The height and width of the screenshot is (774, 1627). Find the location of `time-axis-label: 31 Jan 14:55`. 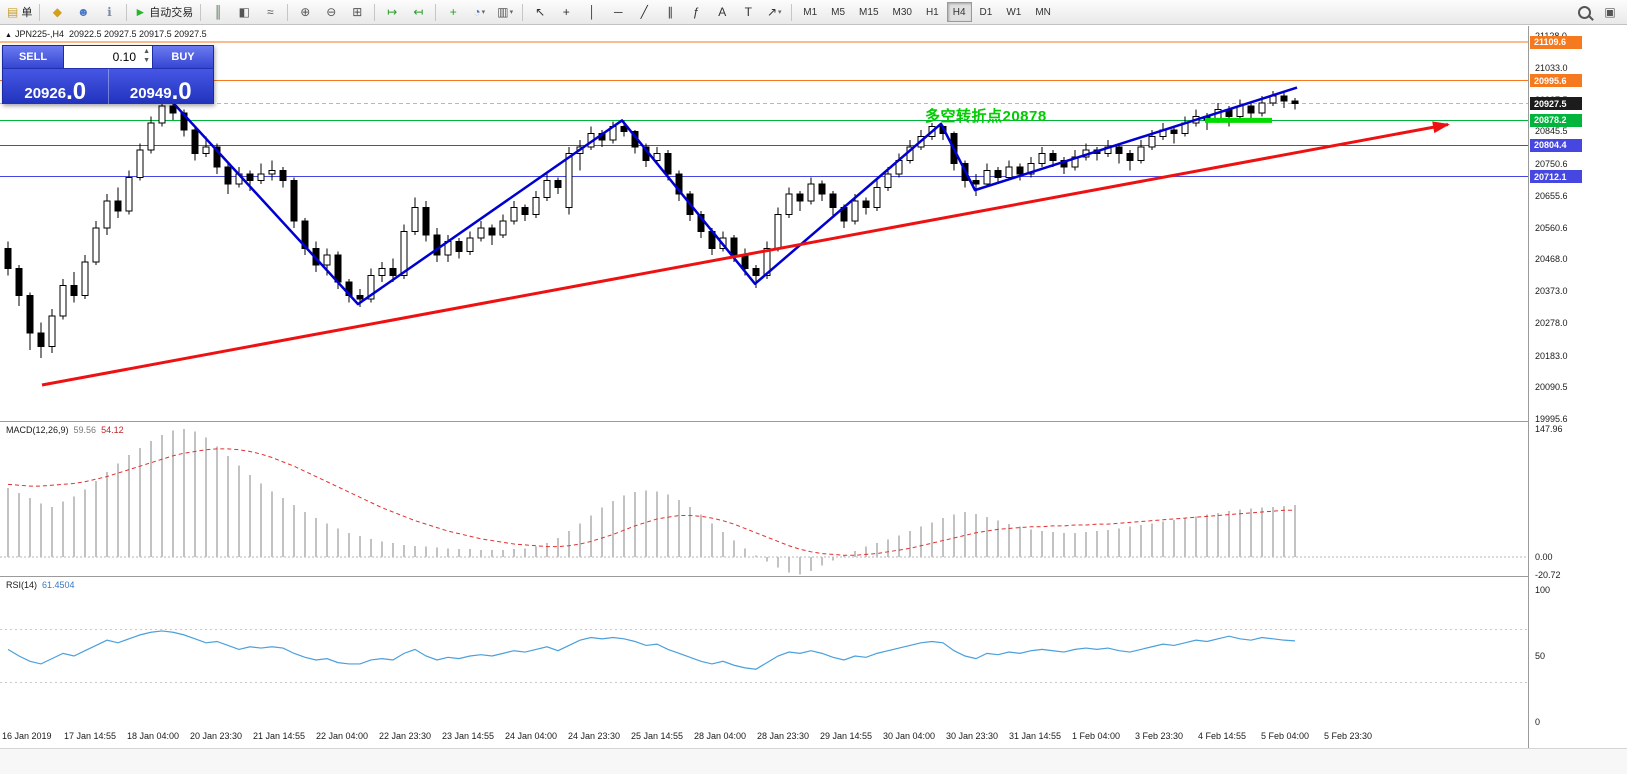

time-axis-label: 31 Jan 14:55 is located at coordinates (1035, 736).